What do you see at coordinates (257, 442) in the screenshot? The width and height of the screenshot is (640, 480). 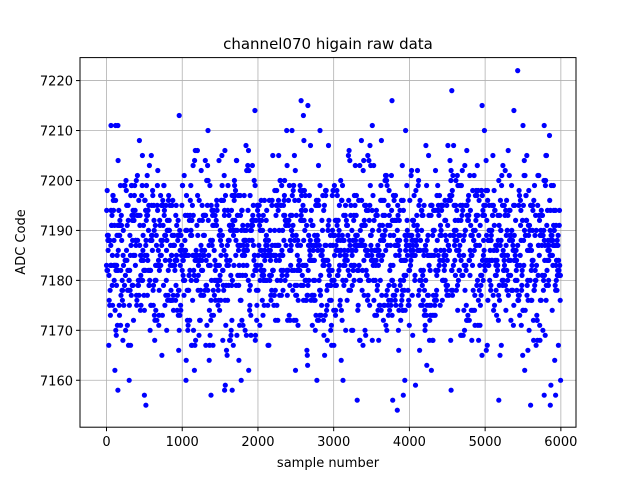 I see `x-tick-label: 2000` at bounding box center [257, 442].